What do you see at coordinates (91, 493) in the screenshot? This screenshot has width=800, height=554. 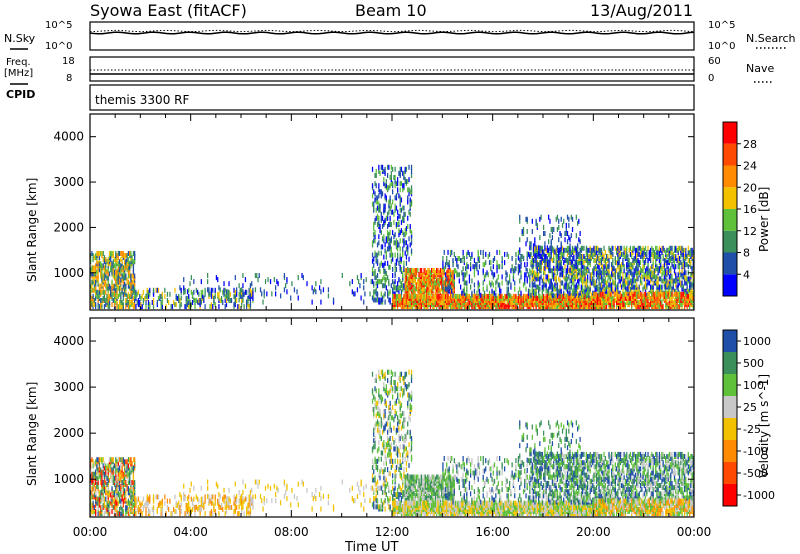 I see `velocity-cell` at bounding box center [91, 493].